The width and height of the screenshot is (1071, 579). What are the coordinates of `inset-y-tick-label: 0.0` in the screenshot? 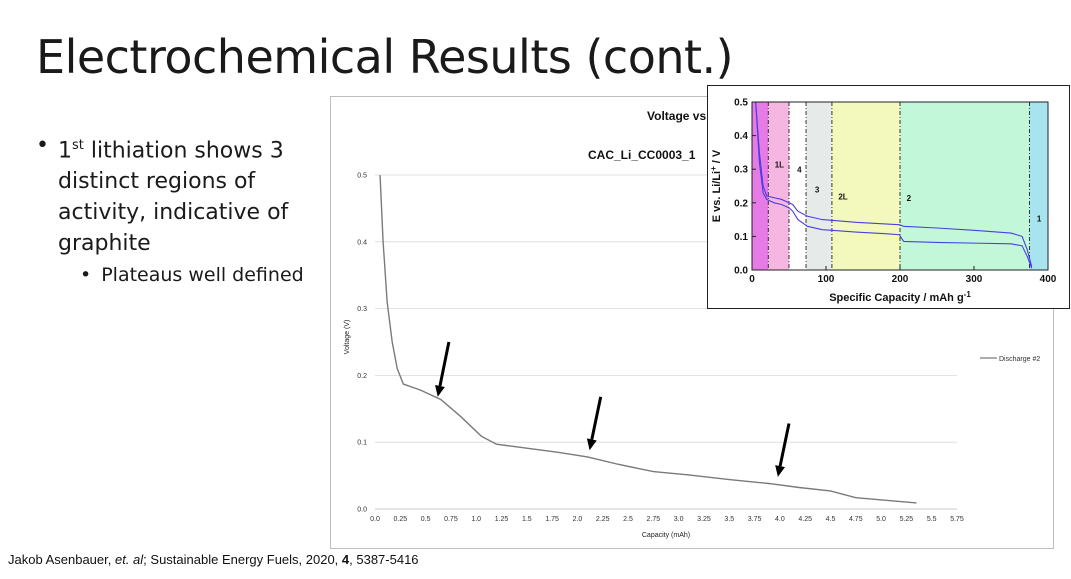 It's located at (741, 271).